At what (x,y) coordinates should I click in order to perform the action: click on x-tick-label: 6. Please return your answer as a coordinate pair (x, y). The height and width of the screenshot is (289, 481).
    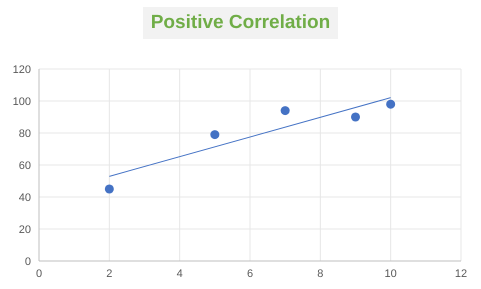
    Looking at the image, I should click on (250, 274).